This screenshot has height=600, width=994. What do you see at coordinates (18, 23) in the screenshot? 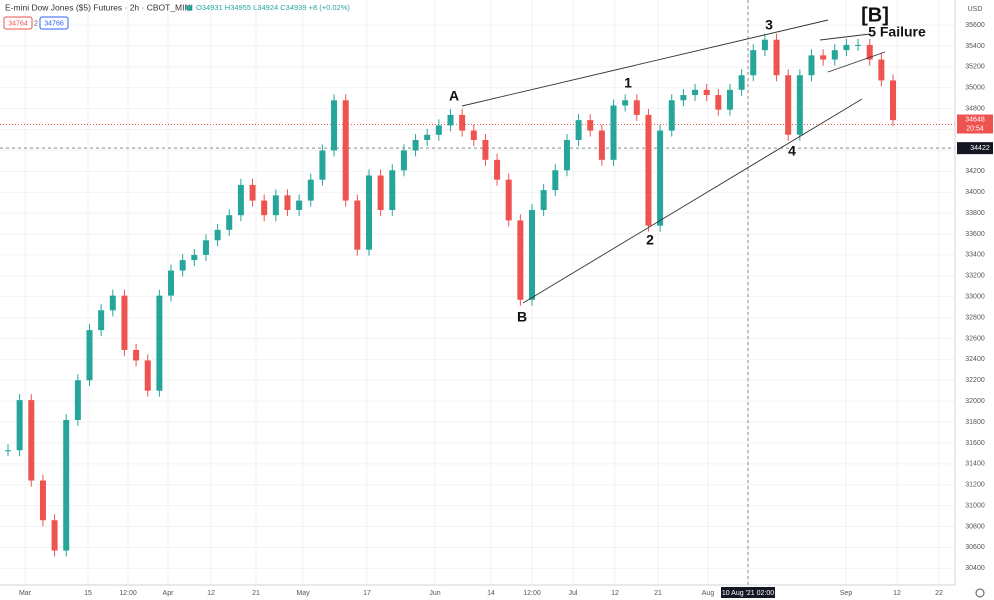
I see `bid-box` at bounding box center [18, 23].